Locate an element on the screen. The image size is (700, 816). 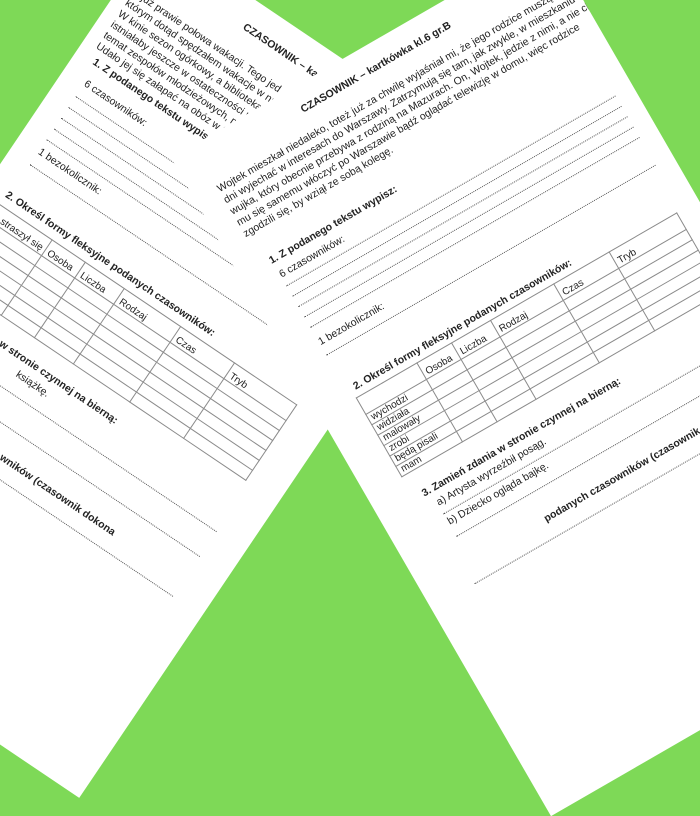
answer-line is located at coordinates (87, 495).